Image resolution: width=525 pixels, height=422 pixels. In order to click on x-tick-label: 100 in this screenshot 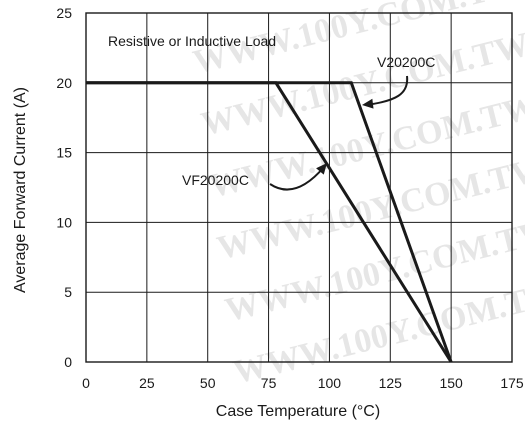, I will do `click(330, 383)`.